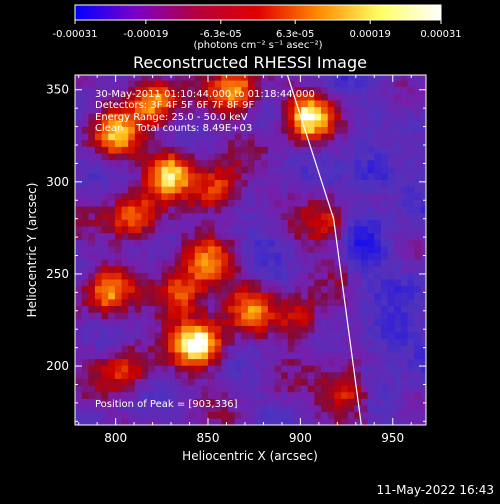 Image resolution: width=500 pixels, height=504 pixels. Describe the element at coordinates (369, 34) in the screenshot. I see `colorbar-tick-label: 0.00019` at that location.